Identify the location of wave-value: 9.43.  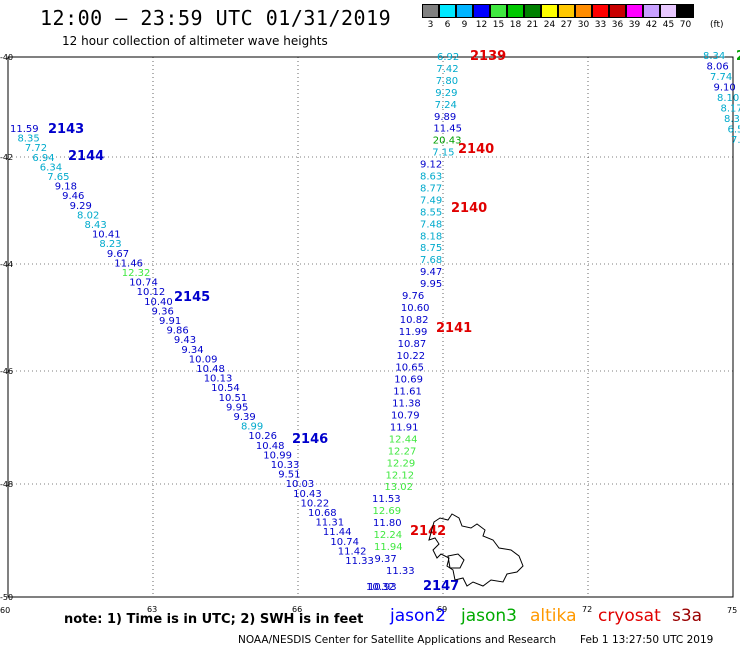
(185, 340).